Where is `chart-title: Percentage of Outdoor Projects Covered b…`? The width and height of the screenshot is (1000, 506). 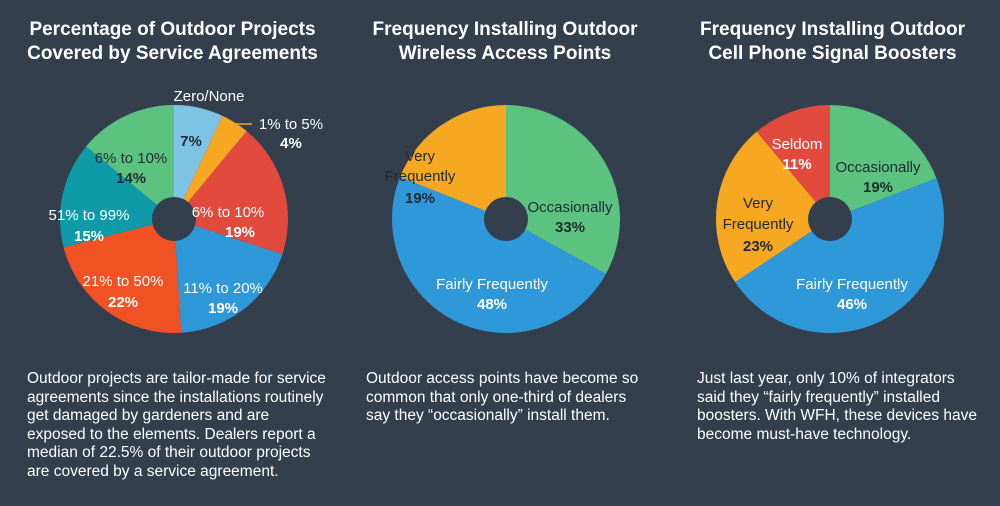 chart-title: Percentage of Outdoor Projects Covered b… is located at coordinates (172, 42).